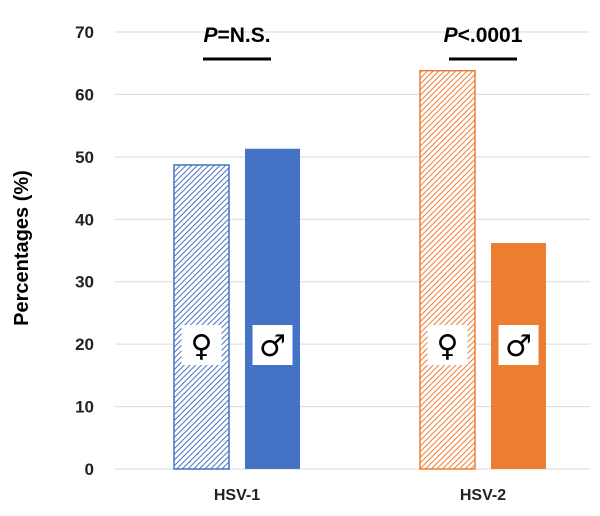  What do you see at coordinates (84, 157) in the screenshot?
I see `y-tick-label: 50` at bounding box center [84, 157].